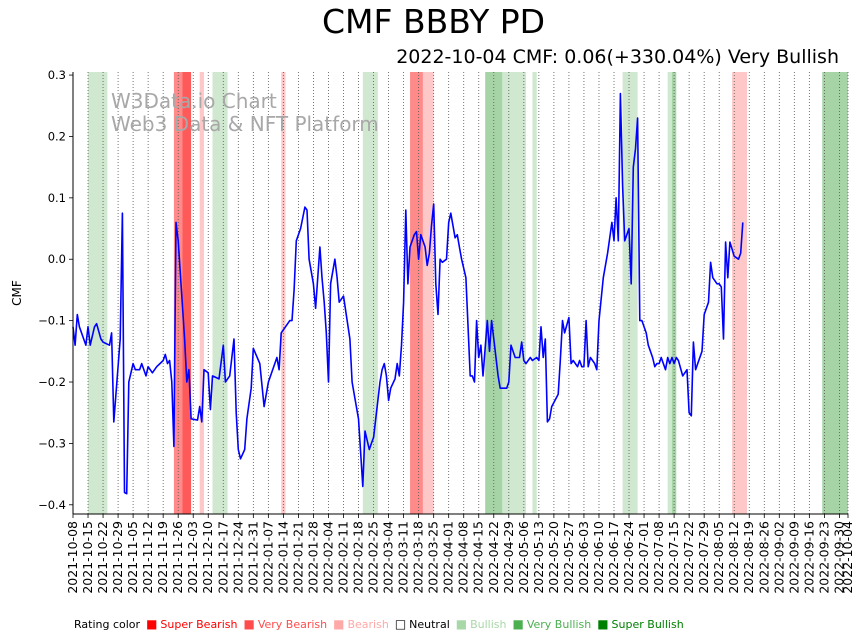 The height and width of the screenshot is (641, 867). Describe the element at coordinates (847, 557) in the screenshot. I see `x-tick-label: 2022-10-04` at that location.